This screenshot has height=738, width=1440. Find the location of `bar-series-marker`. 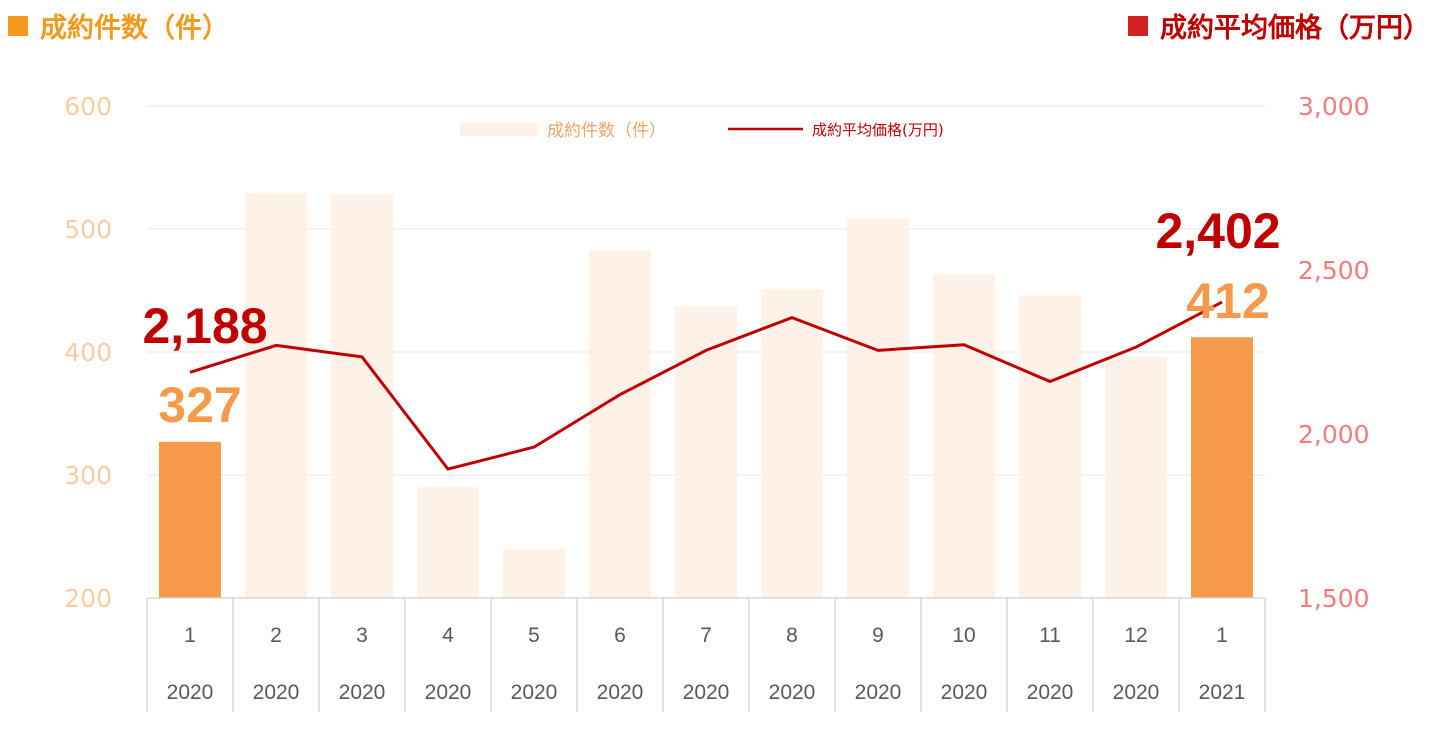

bar-series-marker is located at coordinates (18, 25).